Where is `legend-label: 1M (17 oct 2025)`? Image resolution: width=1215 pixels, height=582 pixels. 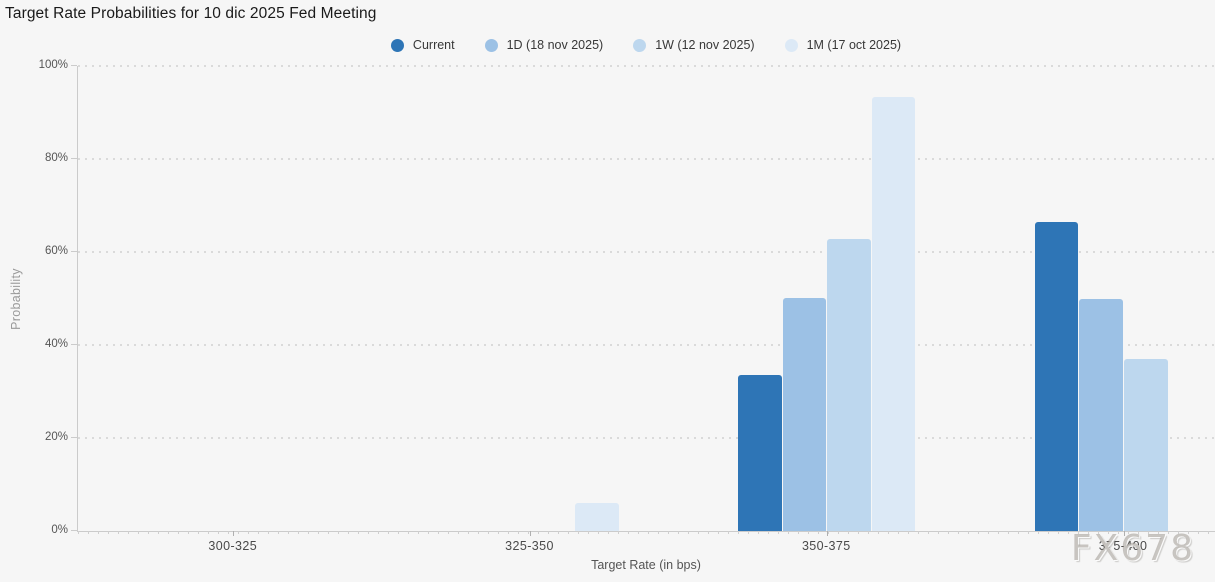 legend-label: 1M (17 oct 2025) is located at coordinates (854, 45).